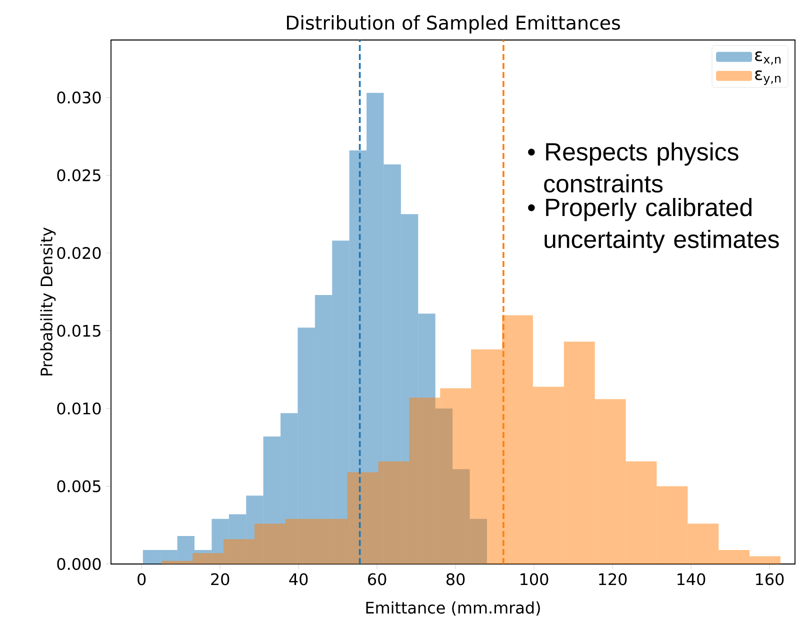 The height and width of the screenshot is (621, 804). Describe the element at coordinates (78, 175) in the screenshot. I see `y-tick-label: 0.025` at that location.